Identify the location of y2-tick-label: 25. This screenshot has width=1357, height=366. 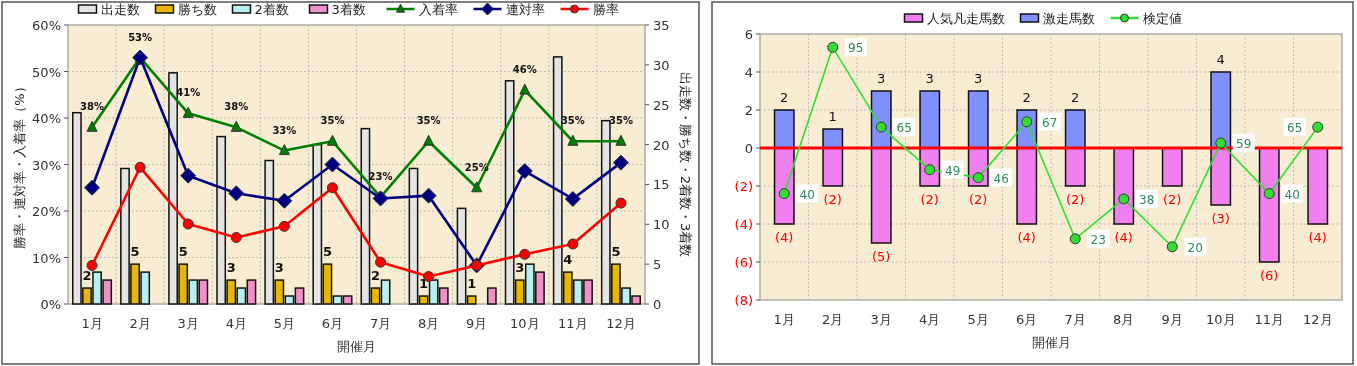
(661, 105).